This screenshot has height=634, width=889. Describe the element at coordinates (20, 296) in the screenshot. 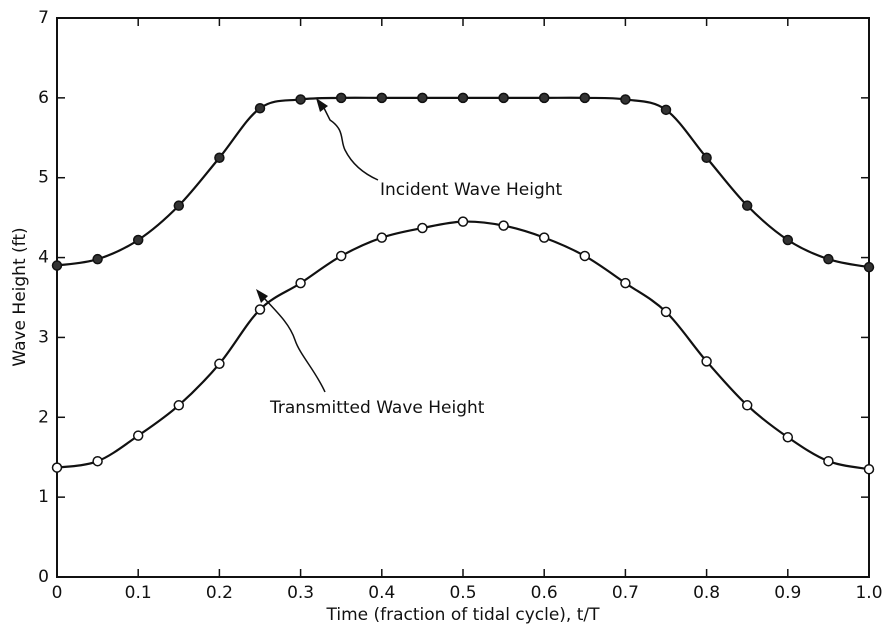

I see `y-axis-title: Wave Height (ft)` at that location.